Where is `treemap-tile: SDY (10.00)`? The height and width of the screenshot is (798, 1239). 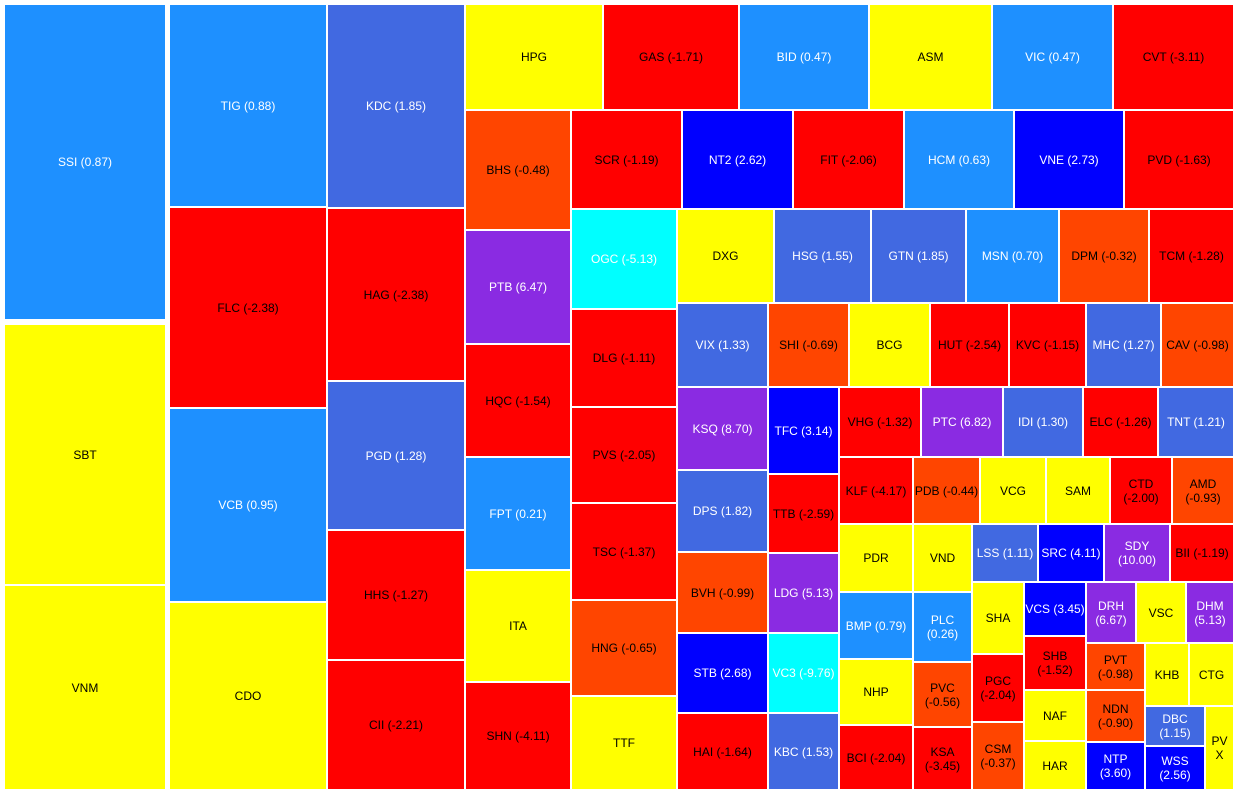
treemap-tile: SDY (10.00) is located at coordinates (1137, 553).